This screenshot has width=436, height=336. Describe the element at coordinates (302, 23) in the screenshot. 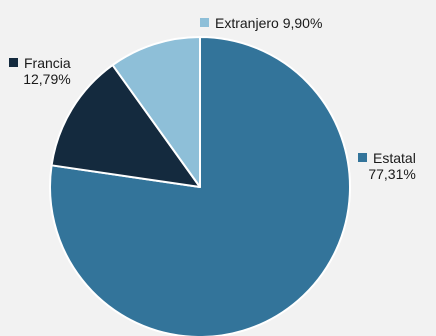

I see `extranjero-value: 9,90%` at that location.